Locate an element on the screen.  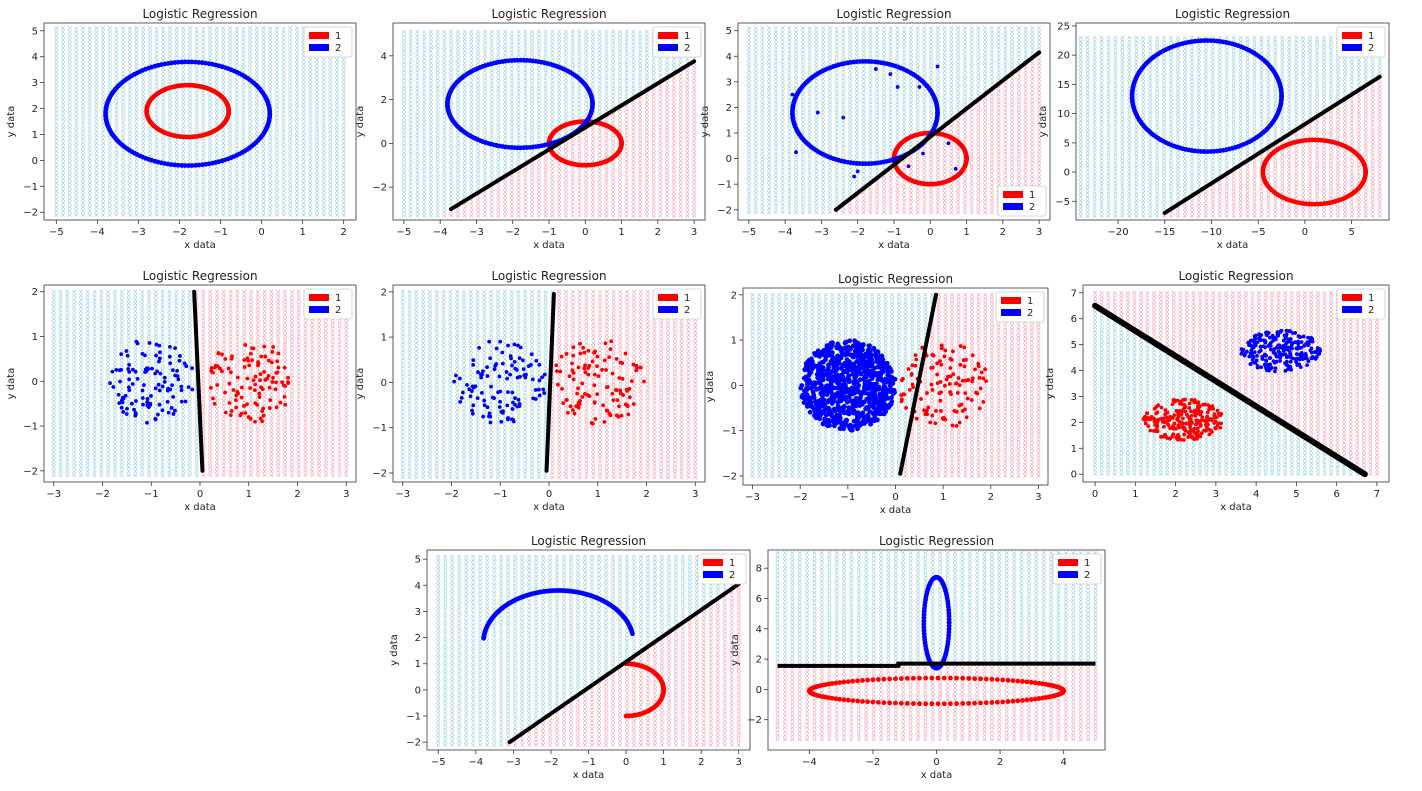
x-tick-label: −2 is located at coordinates (512, 232).